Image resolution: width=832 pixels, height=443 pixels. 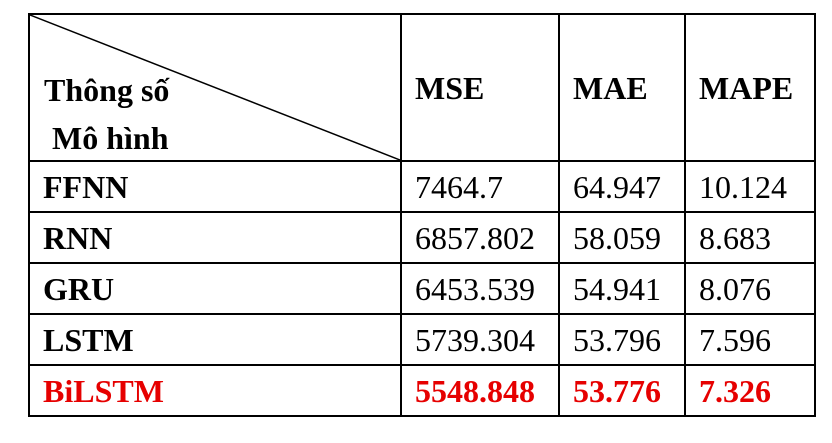 I want to click on best-model-row: BiLSTM 5548.848 53.776 7.326, so click(x=422, y=390).